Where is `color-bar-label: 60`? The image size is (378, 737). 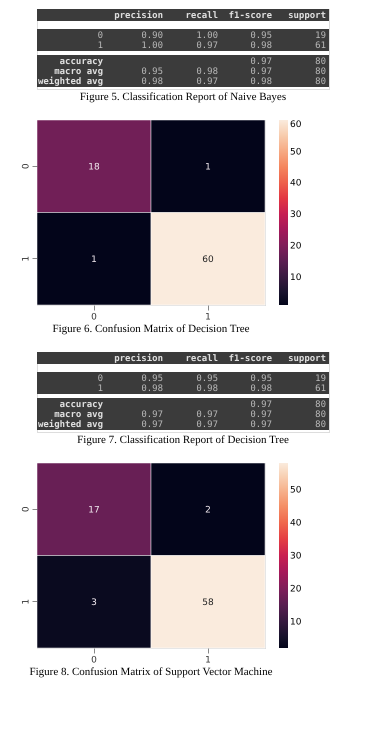
color-bar-label: 60 is located at coordinates (296, 125).